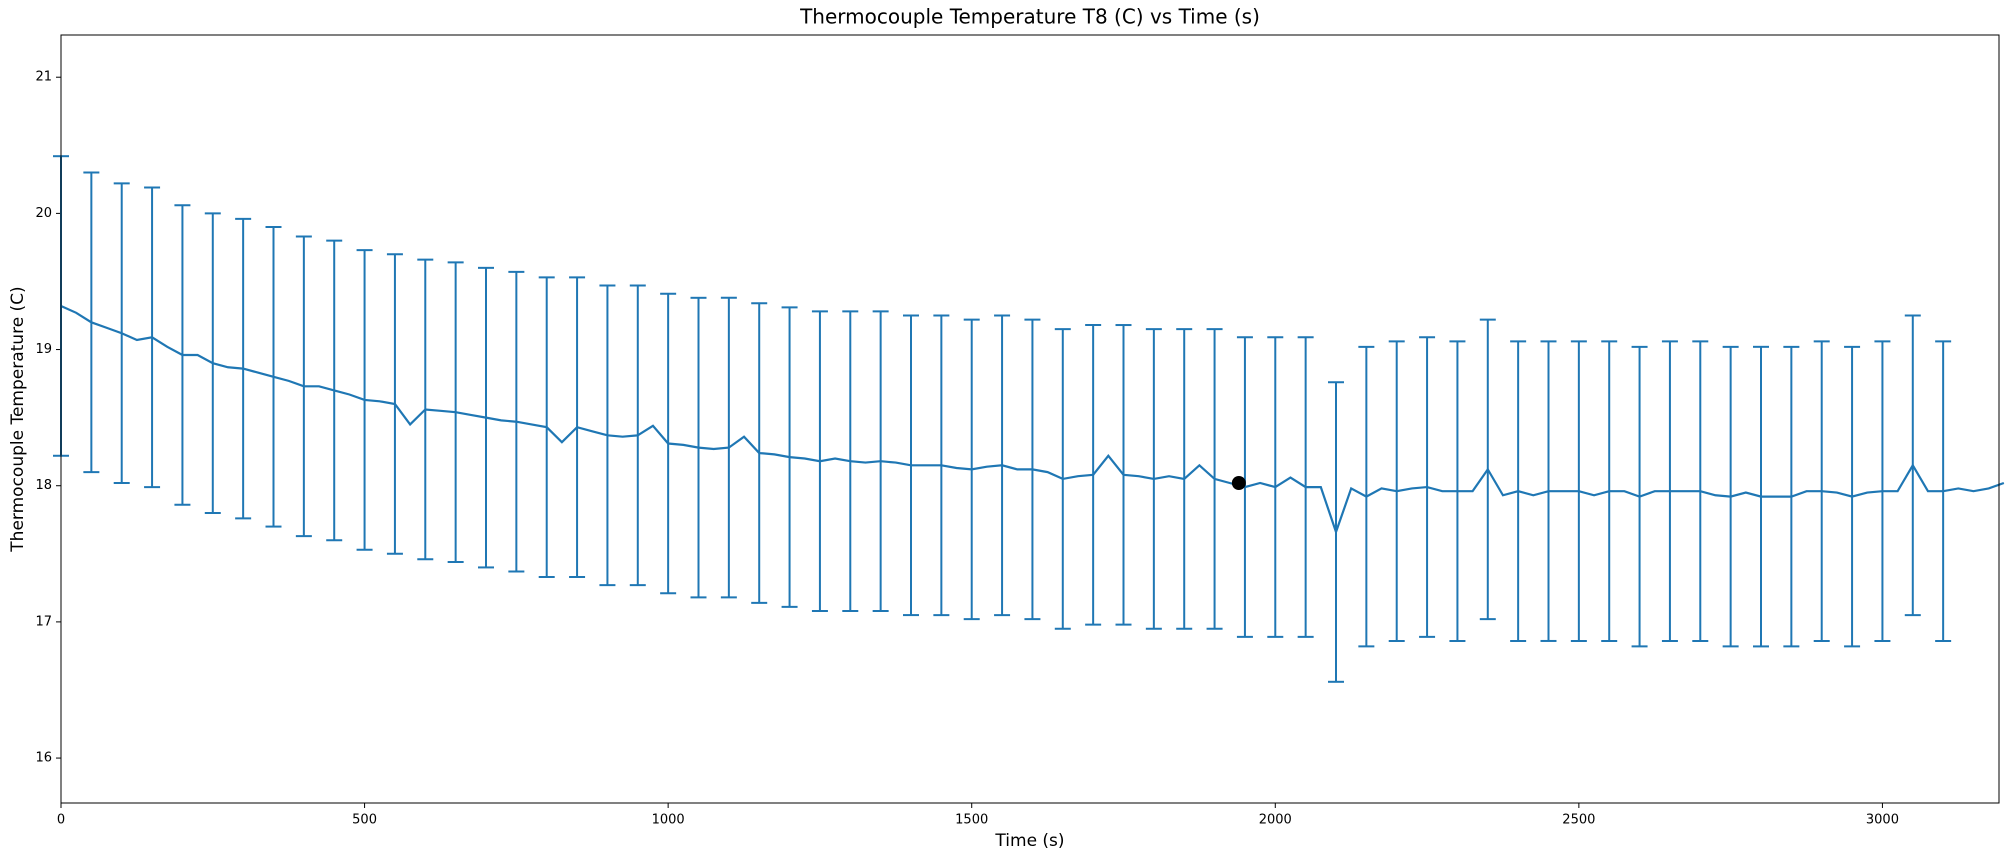  What do you see at coordinates (364, 820) in the screenshot?
I see `x-tick-label: 500` at bounding box center [364, 820].